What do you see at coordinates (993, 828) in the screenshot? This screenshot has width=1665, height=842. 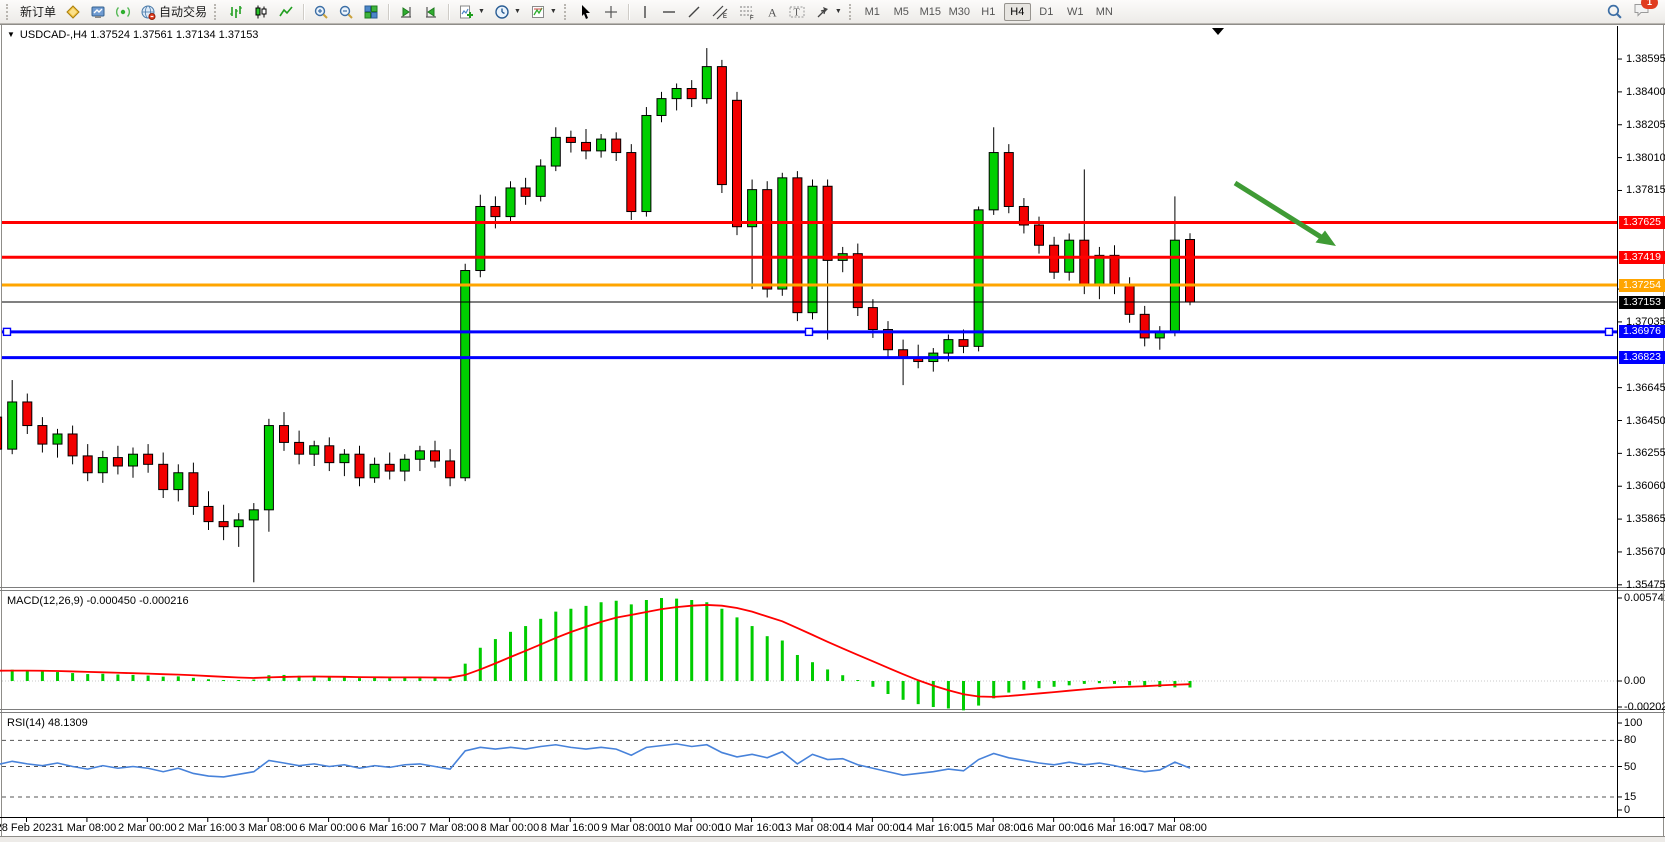 I see `time-label-15-Mar-08-00: 15 Mar 08:00` at bounding box center [993, 828].